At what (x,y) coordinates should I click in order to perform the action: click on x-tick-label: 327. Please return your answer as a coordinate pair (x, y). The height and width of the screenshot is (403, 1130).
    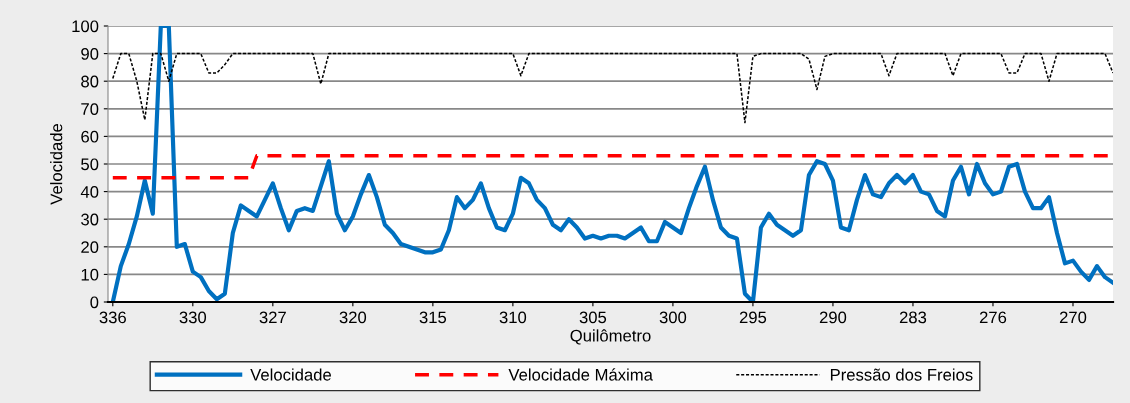
    Looking at the image, I should click on (272, 317).